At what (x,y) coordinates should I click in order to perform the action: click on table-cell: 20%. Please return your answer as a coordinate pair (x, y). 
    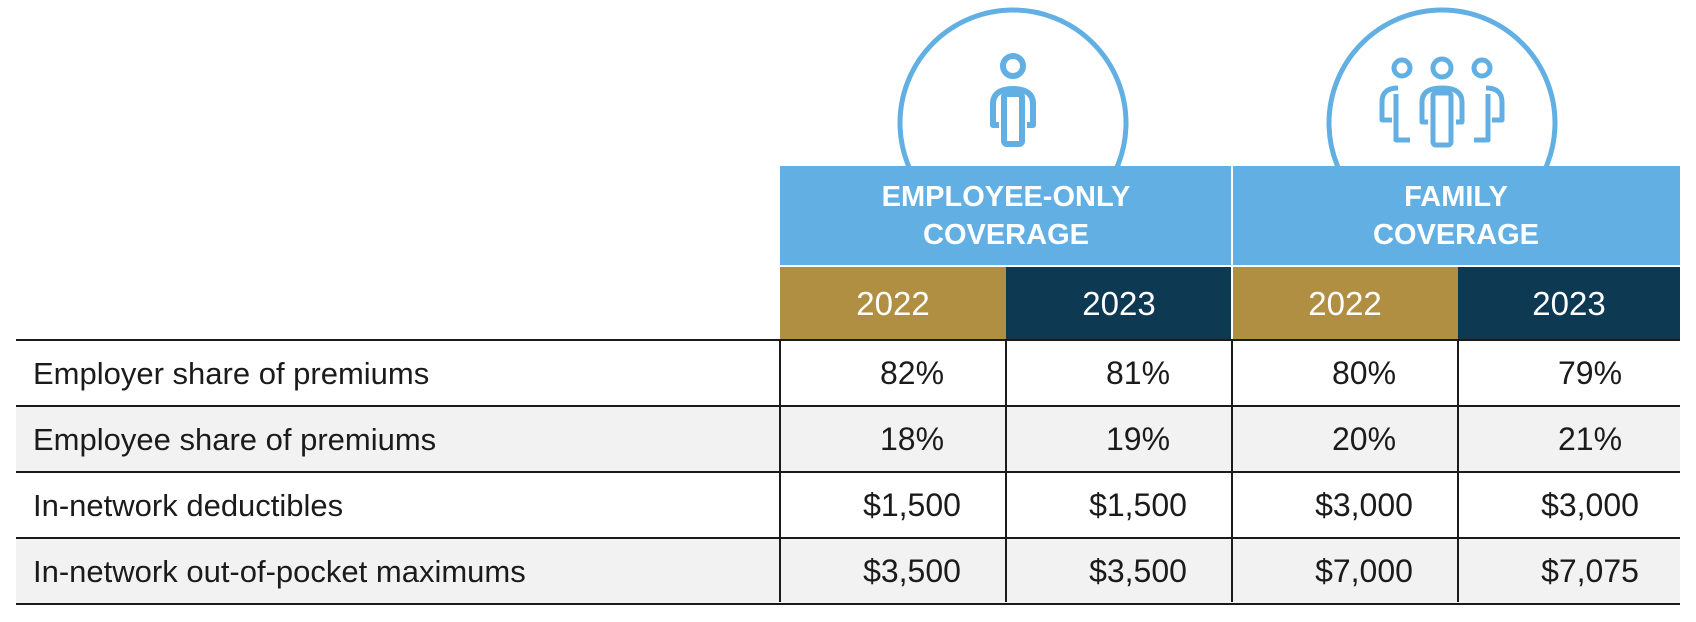
    Looking at the image, I should click on (1364, 439).